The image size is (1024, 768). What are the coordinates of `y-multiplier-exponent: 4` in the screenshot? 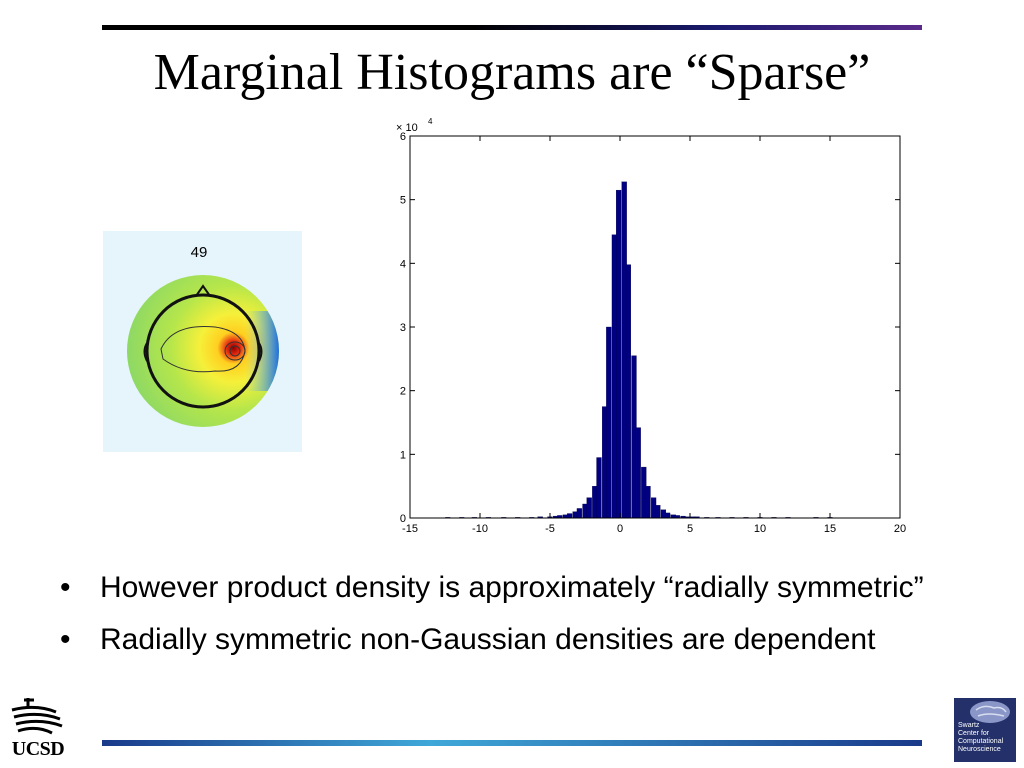 It's located at (430, 122).